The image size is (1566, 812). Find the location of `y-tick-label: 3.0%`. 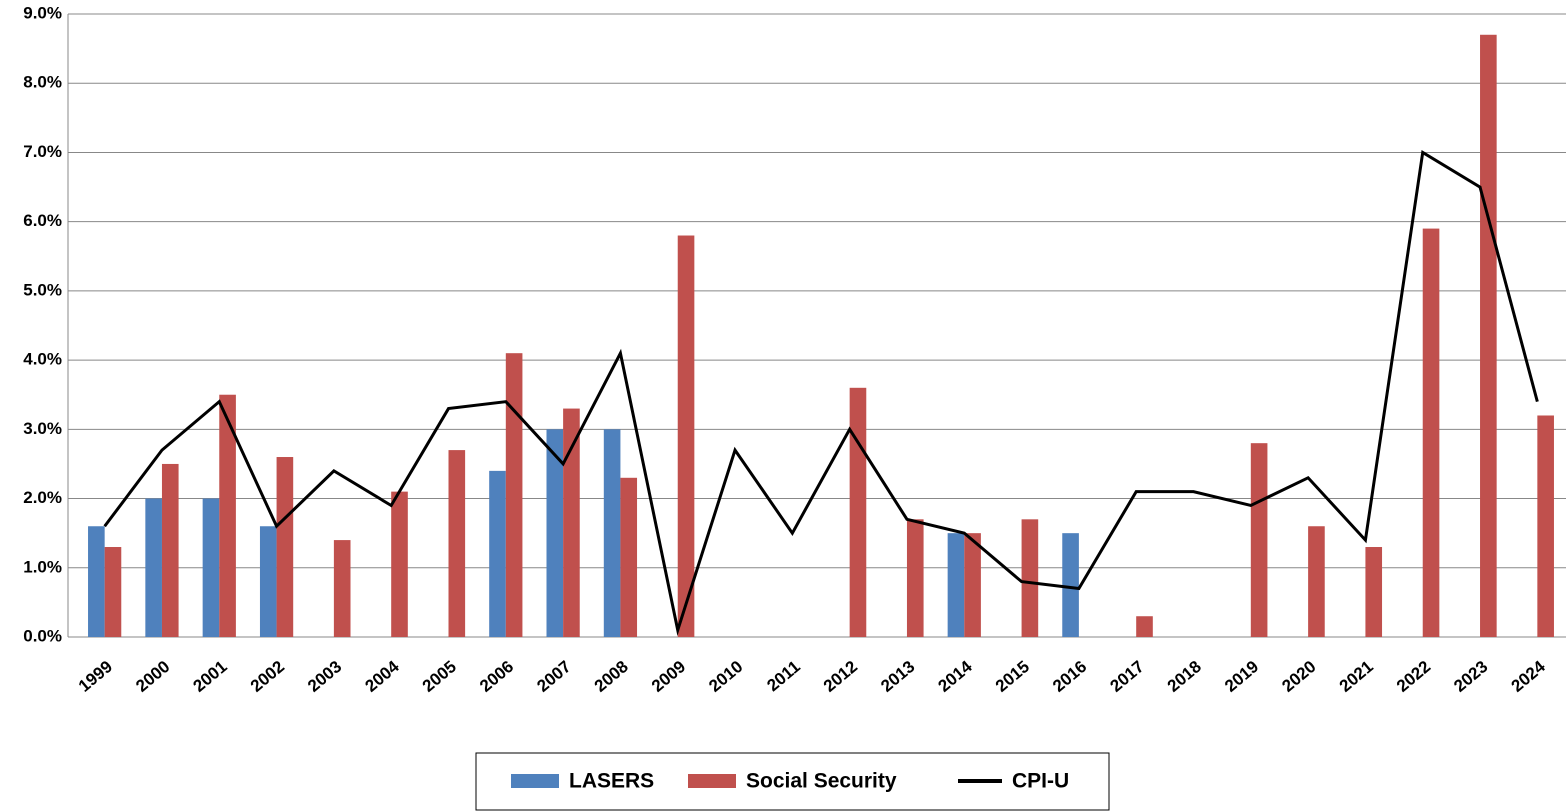

y-tick-label: 3.0% is located at coordinates (42, 428).